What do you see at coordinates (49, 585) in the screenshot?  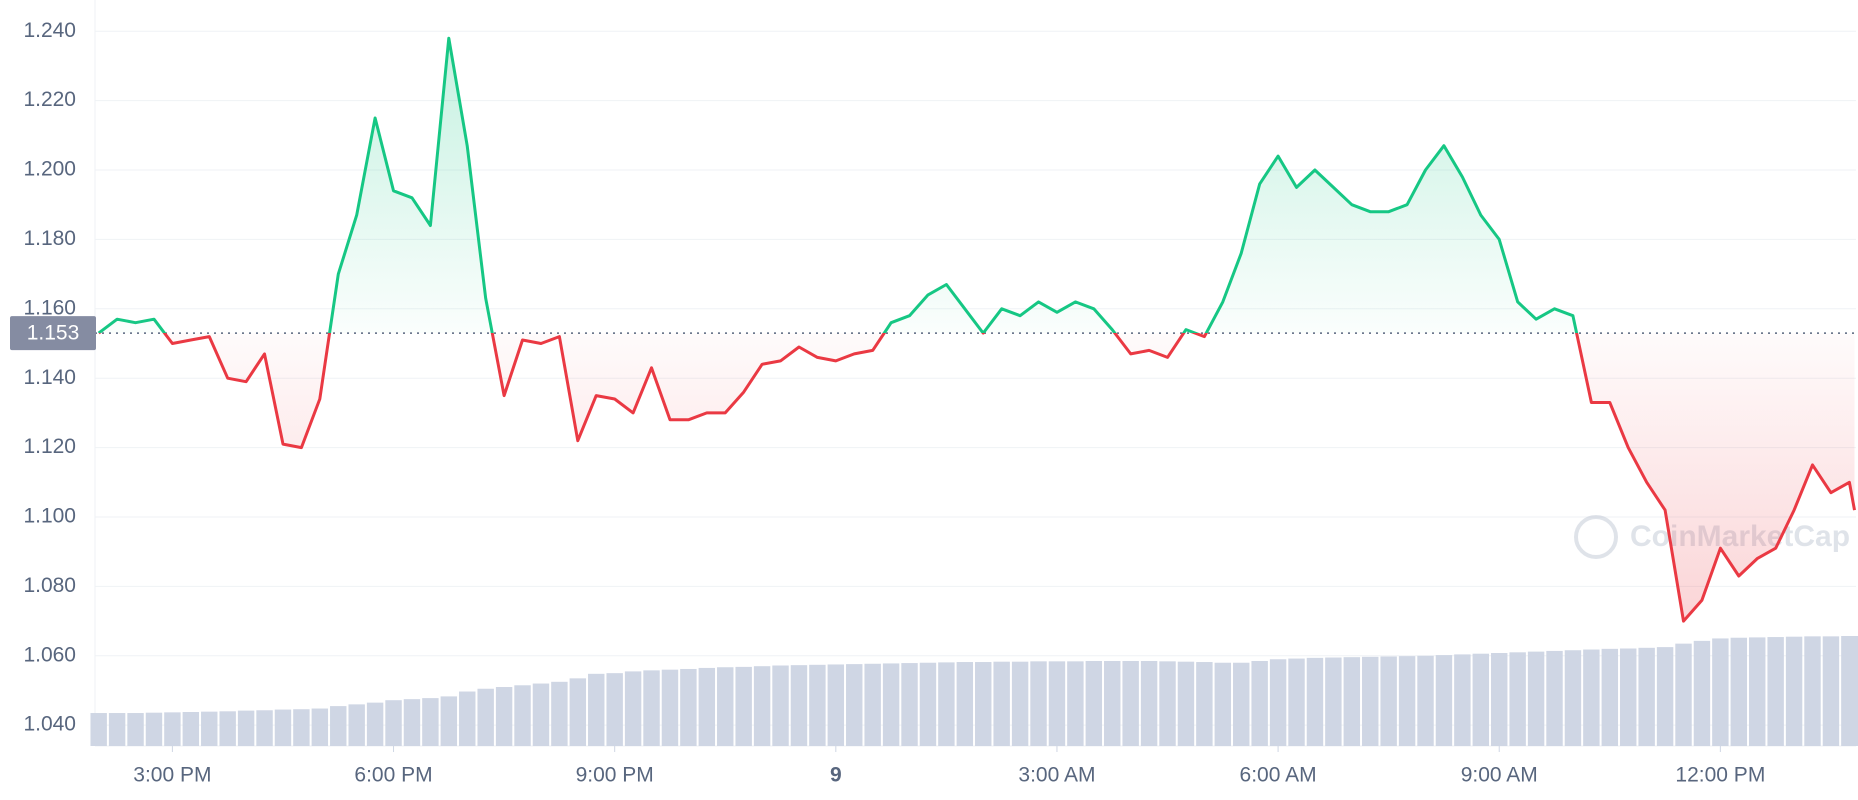 I see `y-tick-label: 1.080` at bounding box center [49, 585].